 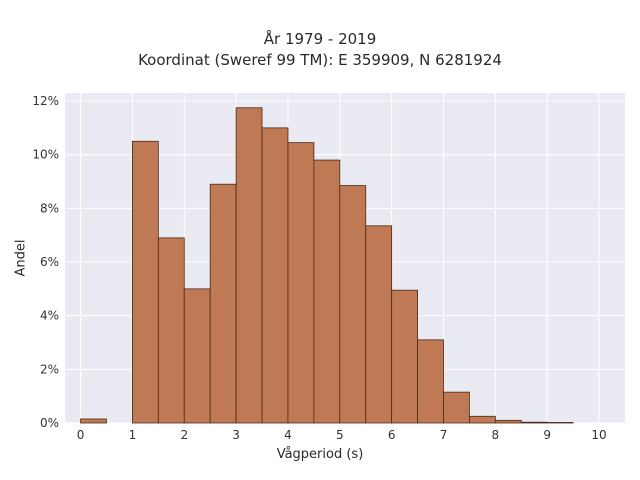 What do you see at coordinates (49, 316) in the screenshot?
I see `y-tick-label: 4%` at bounding box center [49, 316].